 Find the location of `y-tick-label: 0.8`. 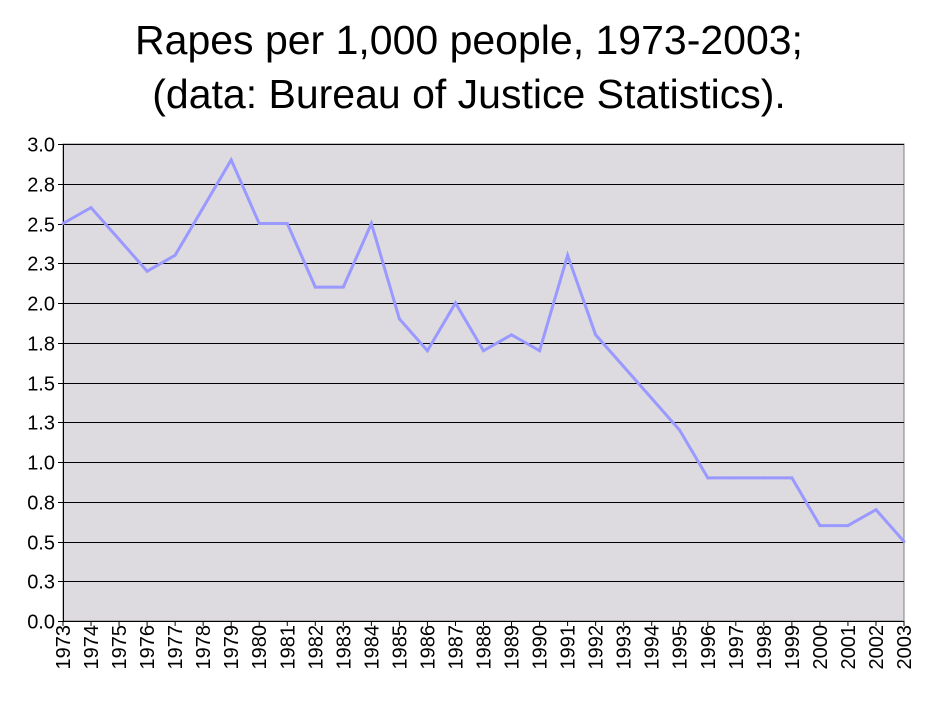

y-tick-label: 0.8 is located at coordinates (41, 504).